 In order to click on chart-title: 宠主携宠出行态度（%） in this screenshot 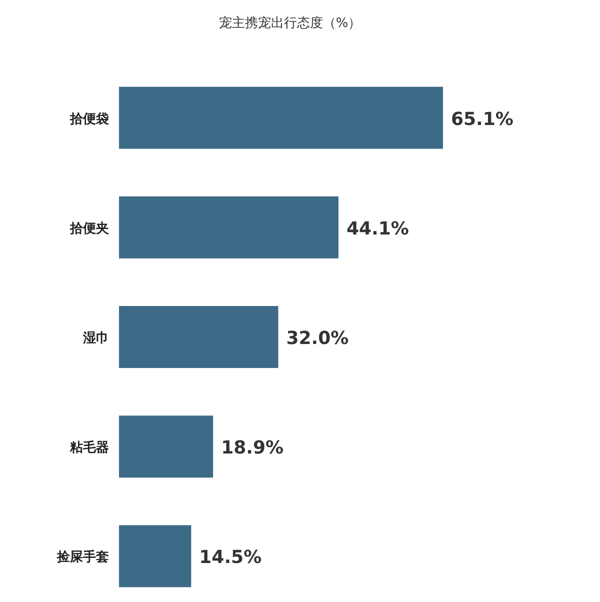, I will do `click(290, 23)`.